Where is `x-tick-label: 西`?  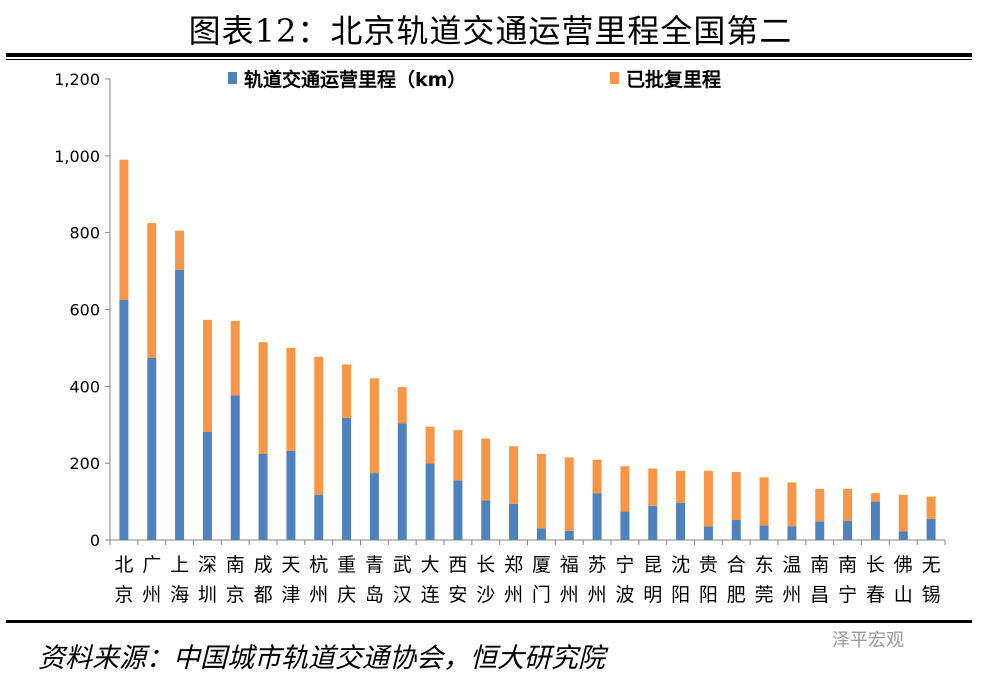
x-tick-label: 西 is located at coordinates (457, 565).